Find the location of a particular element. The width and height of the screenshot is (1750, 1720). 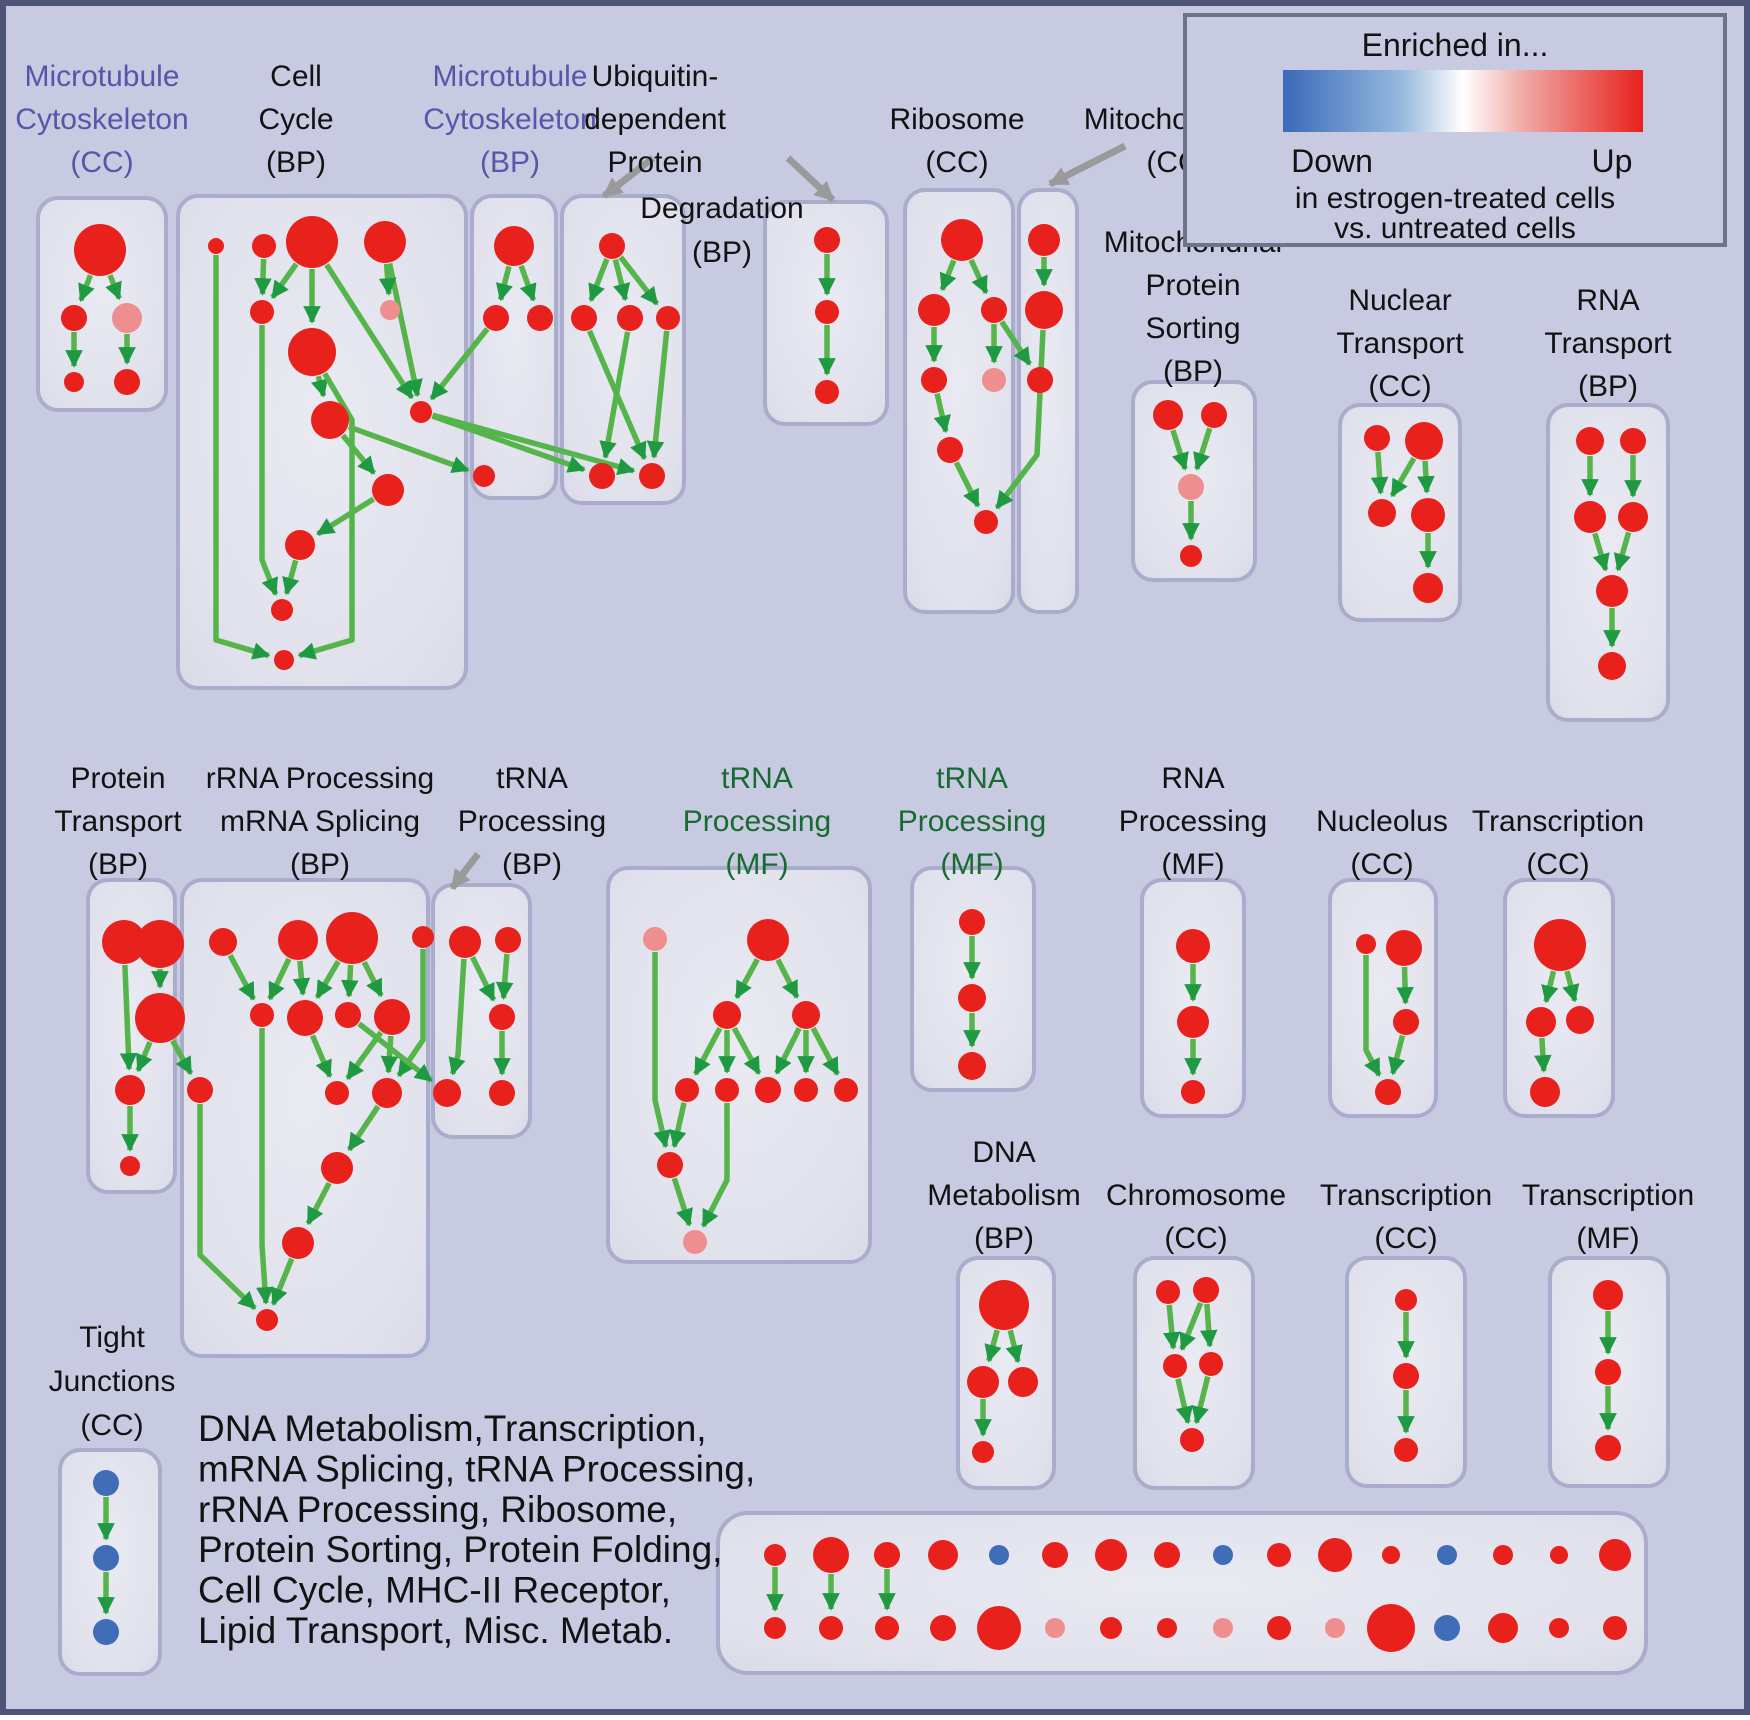

edge-MB0-MB1 is located at coordinates (504, 283).